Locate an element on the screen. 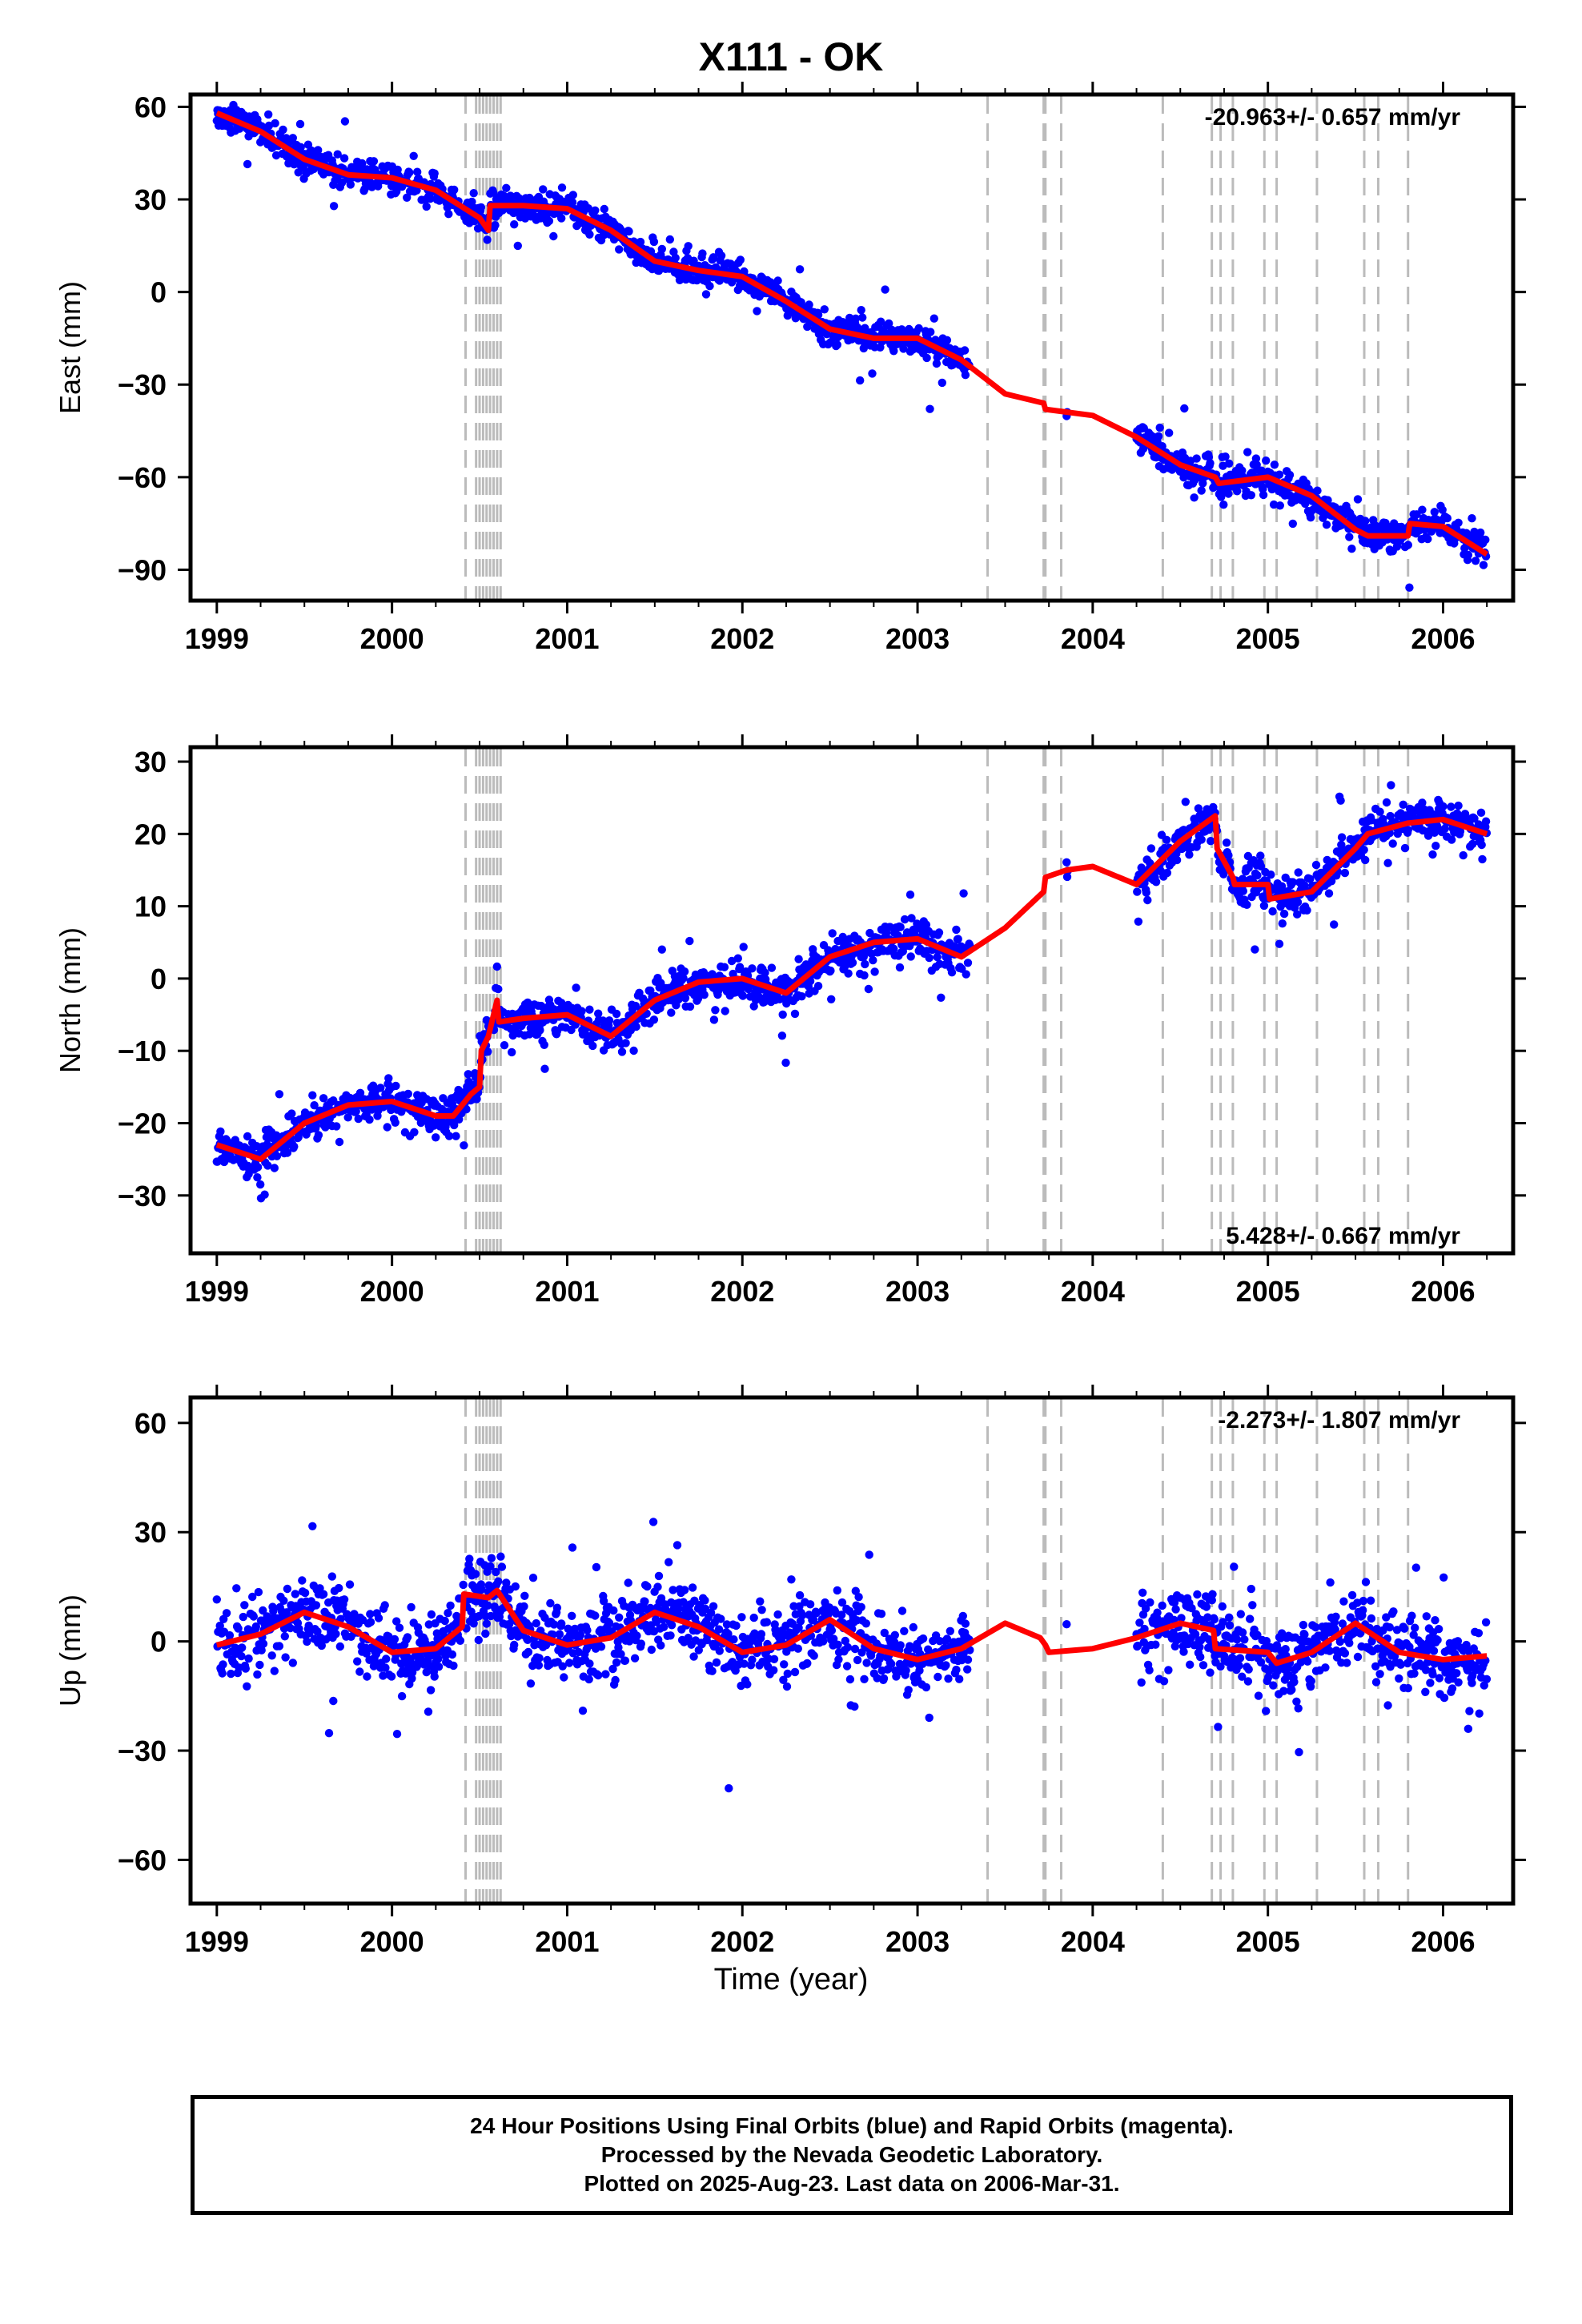 The height and width of the screenshot is (2324, 1582). y-tick-label: 0 is located at coordinates (159, 292).